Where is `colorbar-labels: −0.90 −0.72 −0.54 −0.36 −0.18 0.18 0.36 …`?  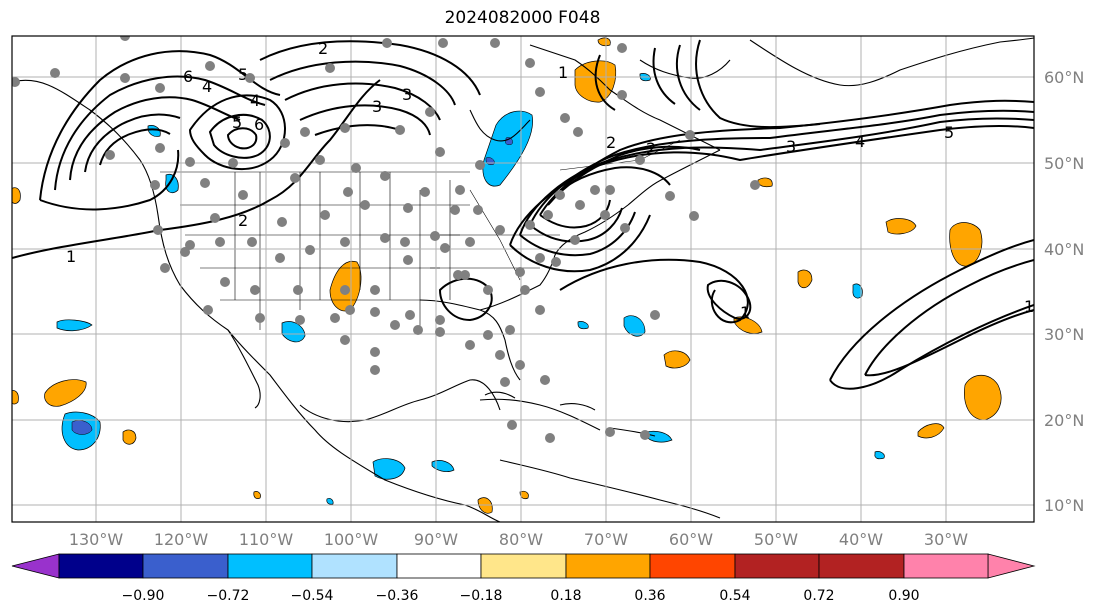
colorbar-labels: −0.90 −0.72 −0.54 −0.36 −0.18 0.18 0.36 … is located at coordinates (521, 596).